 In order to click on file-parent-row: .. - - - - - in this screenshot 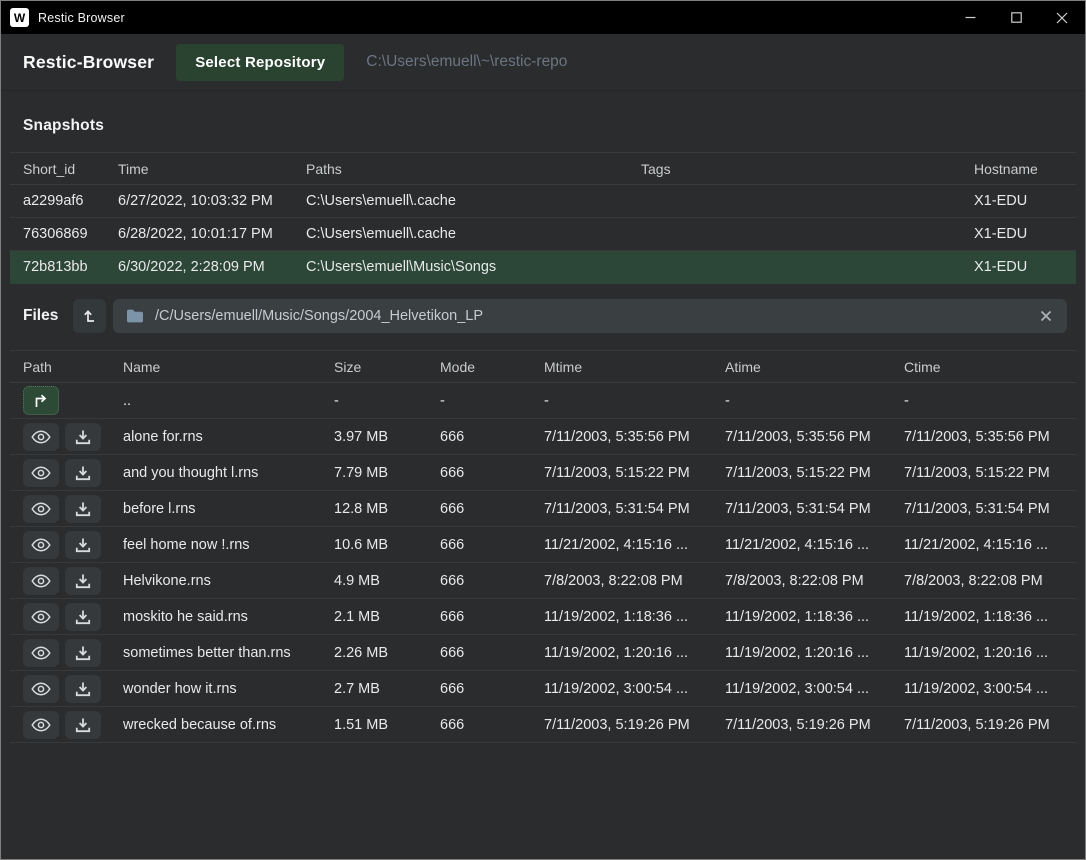, I will do `click(543, 401)`.